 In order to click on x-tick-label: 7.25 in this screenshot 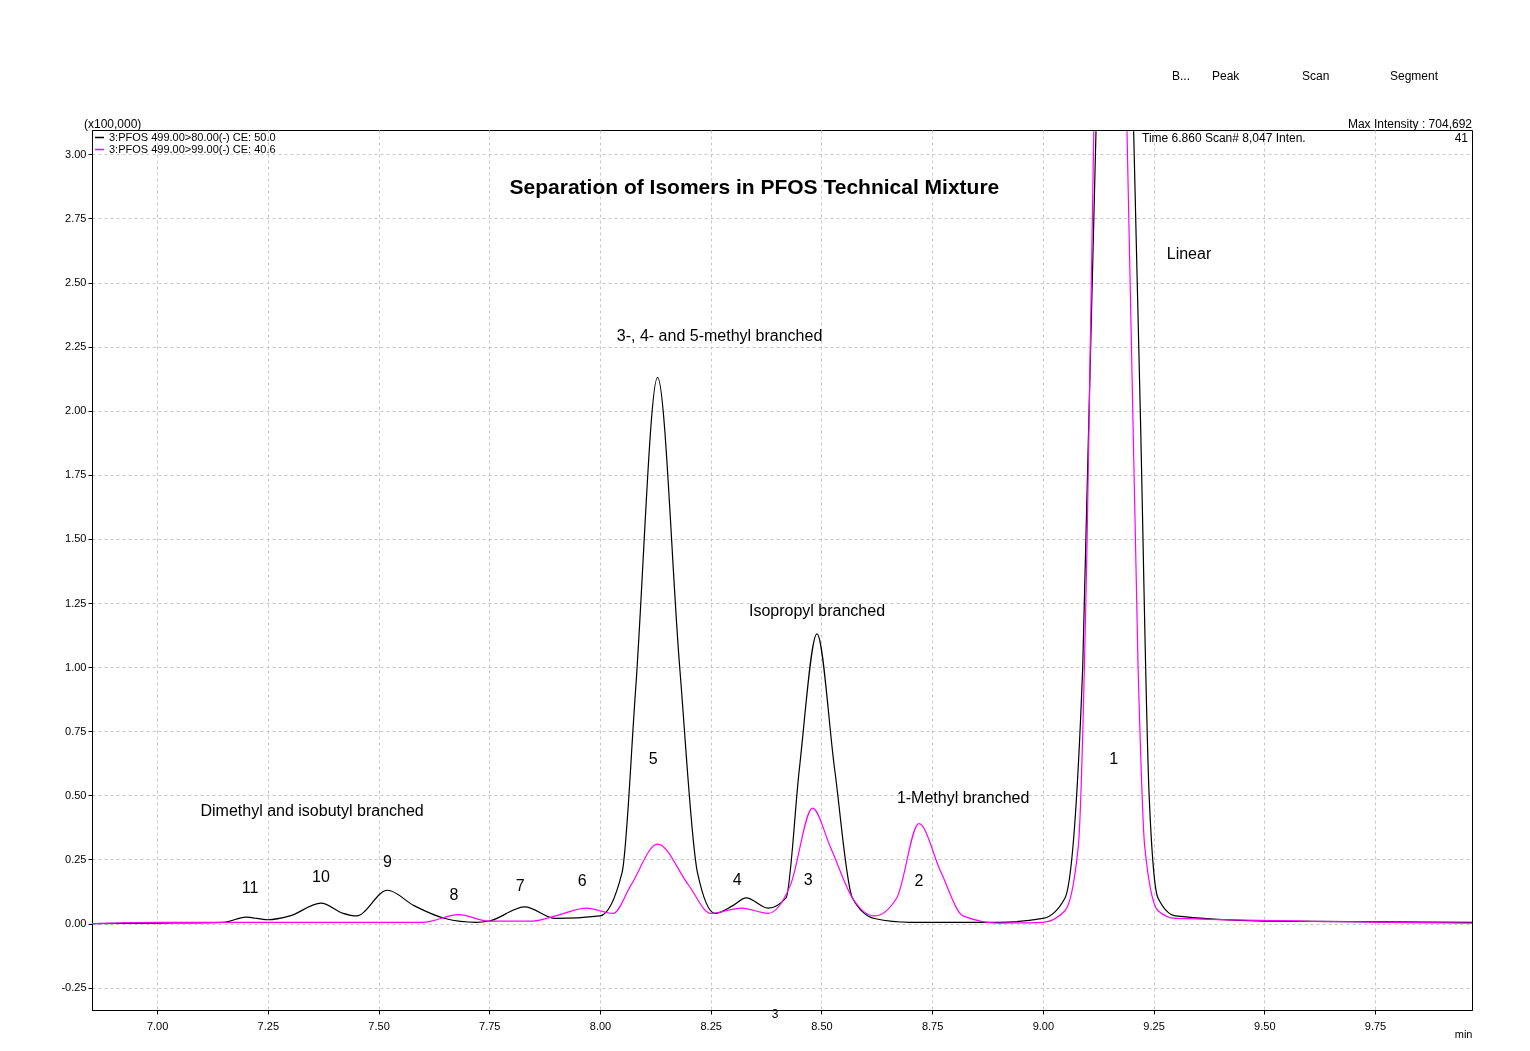, I will do `click(268, 1025)`.